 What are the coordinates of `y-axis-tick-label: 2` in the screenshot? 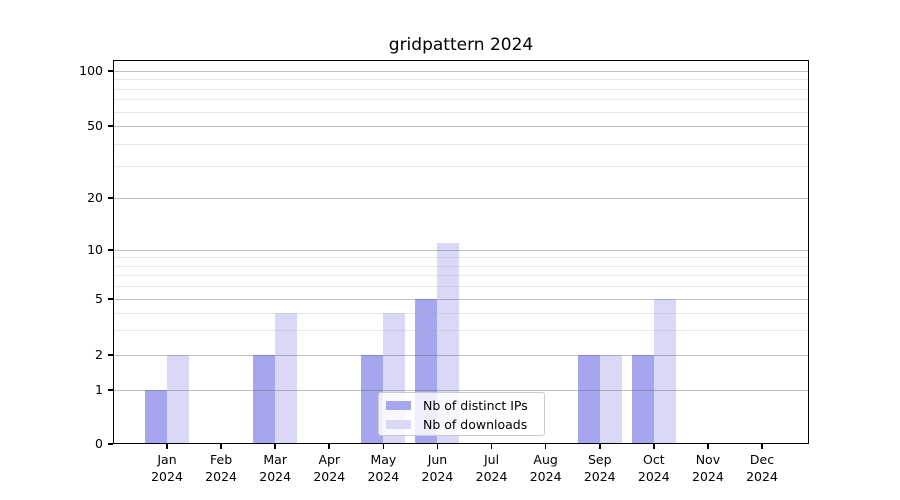 It's located at (99, 354).